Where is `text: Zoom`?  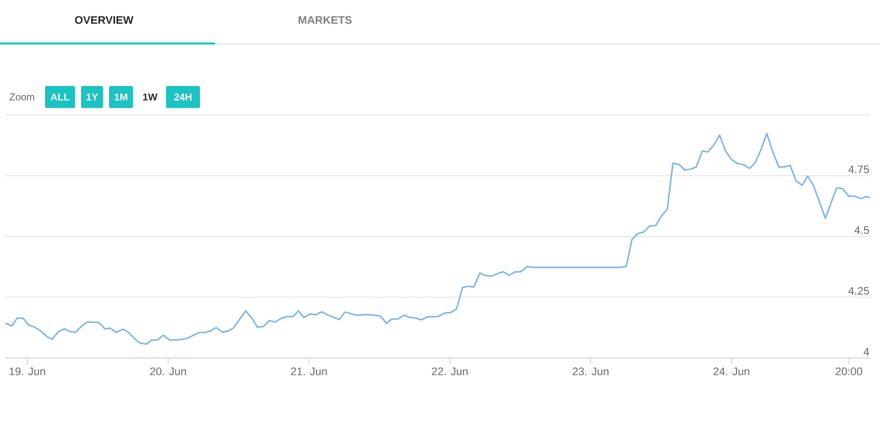
text: Zoom is located at coordinates (22, 97).